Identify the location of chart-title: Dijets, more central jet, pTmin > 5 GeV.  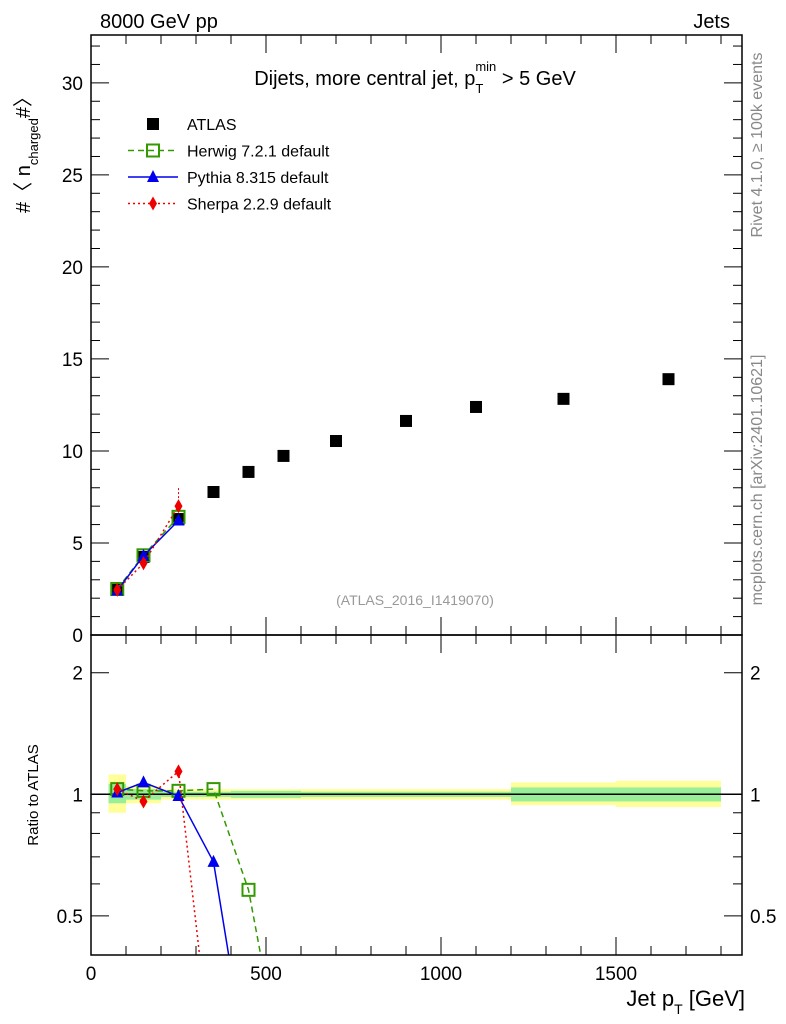
(415, 77).